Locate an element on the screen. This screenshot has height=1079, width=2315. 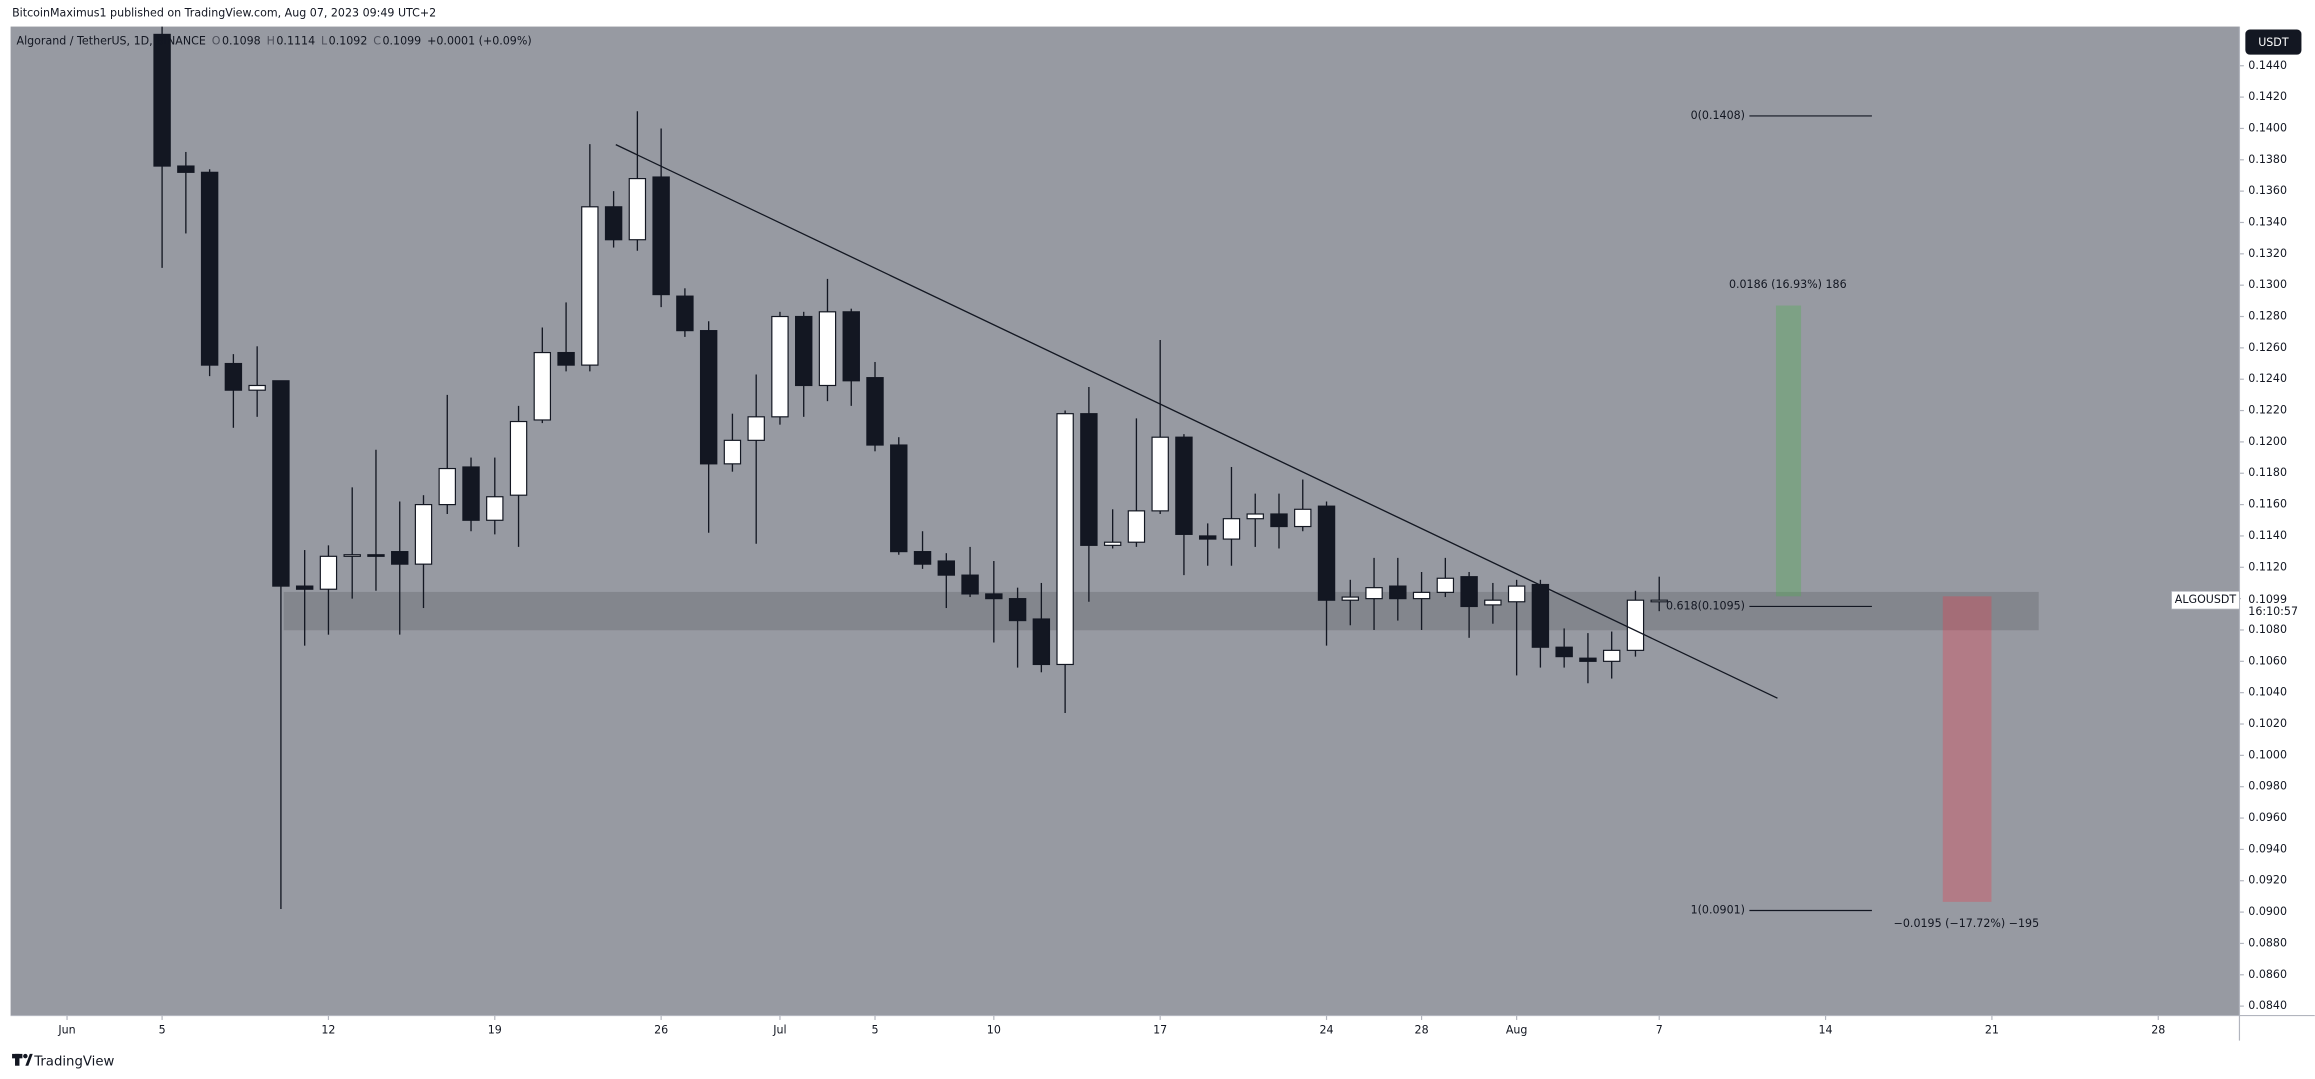
ohlc-label: L is located at coordinates (324, 40).